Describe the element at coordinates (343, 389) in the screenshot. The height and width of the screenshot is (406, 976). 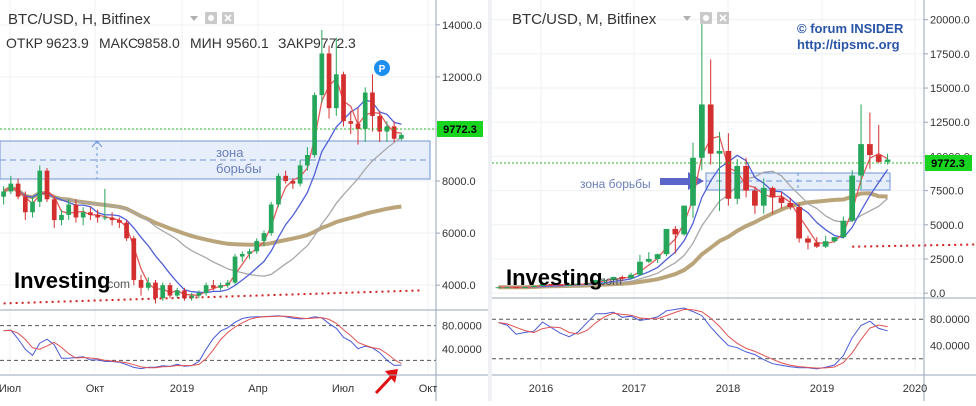
I see `x-tick-label: Июл` at that location.